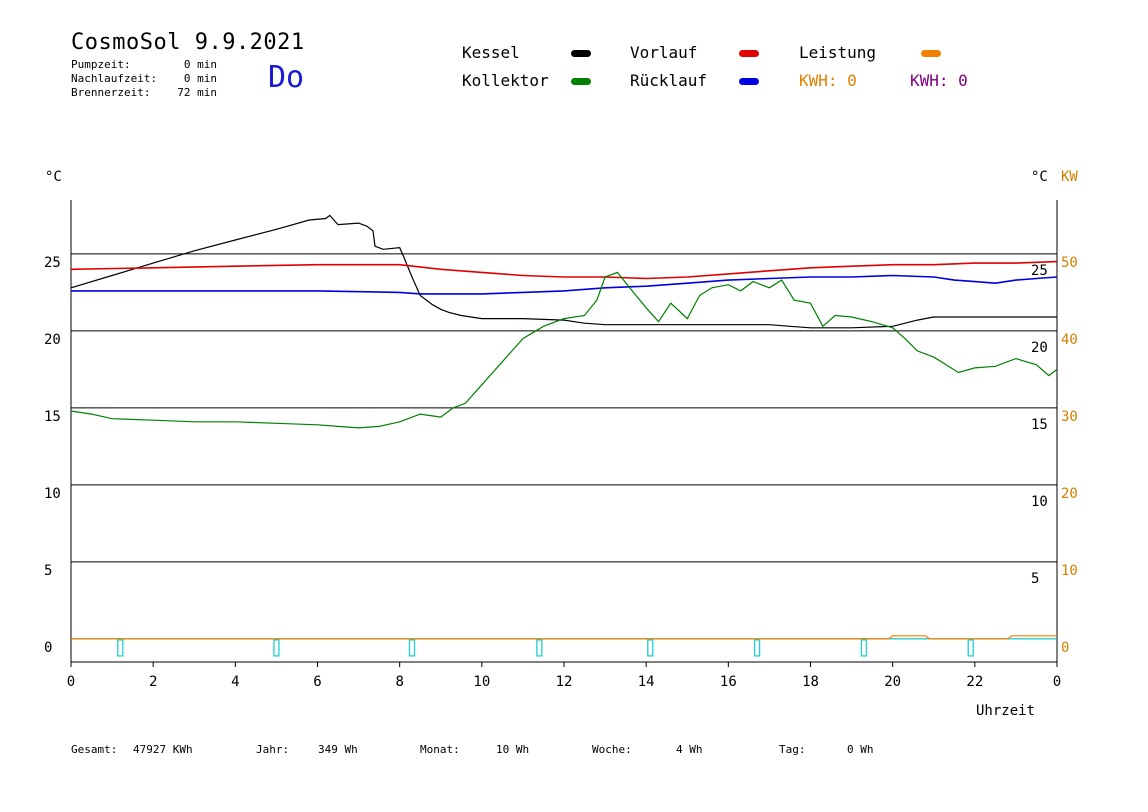 The height and width of the screenshot is (812, 1148). Describe the element at coordinates (286, 77) in the screenshot. I see `weekday-label: Do` at that location.